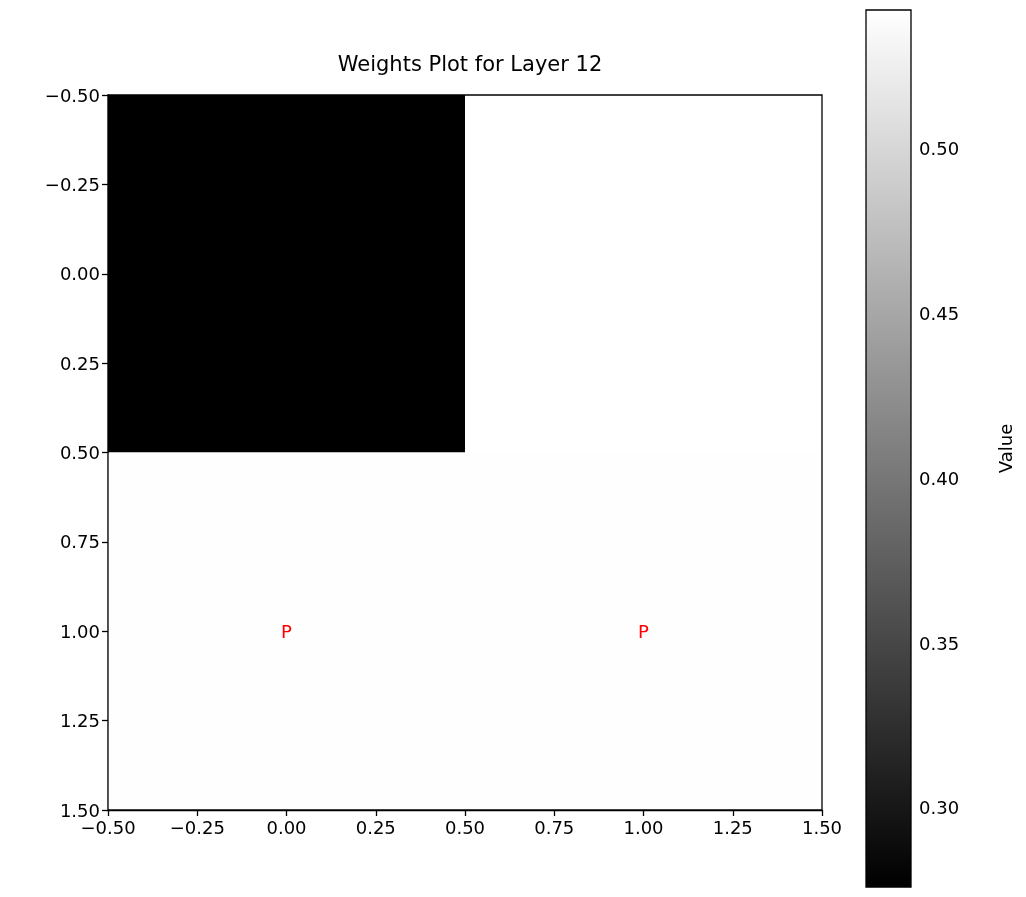  Describe the element at coordinates (939, 478) in the screenshot. I see `color-bar-label: 0.40` at that location.